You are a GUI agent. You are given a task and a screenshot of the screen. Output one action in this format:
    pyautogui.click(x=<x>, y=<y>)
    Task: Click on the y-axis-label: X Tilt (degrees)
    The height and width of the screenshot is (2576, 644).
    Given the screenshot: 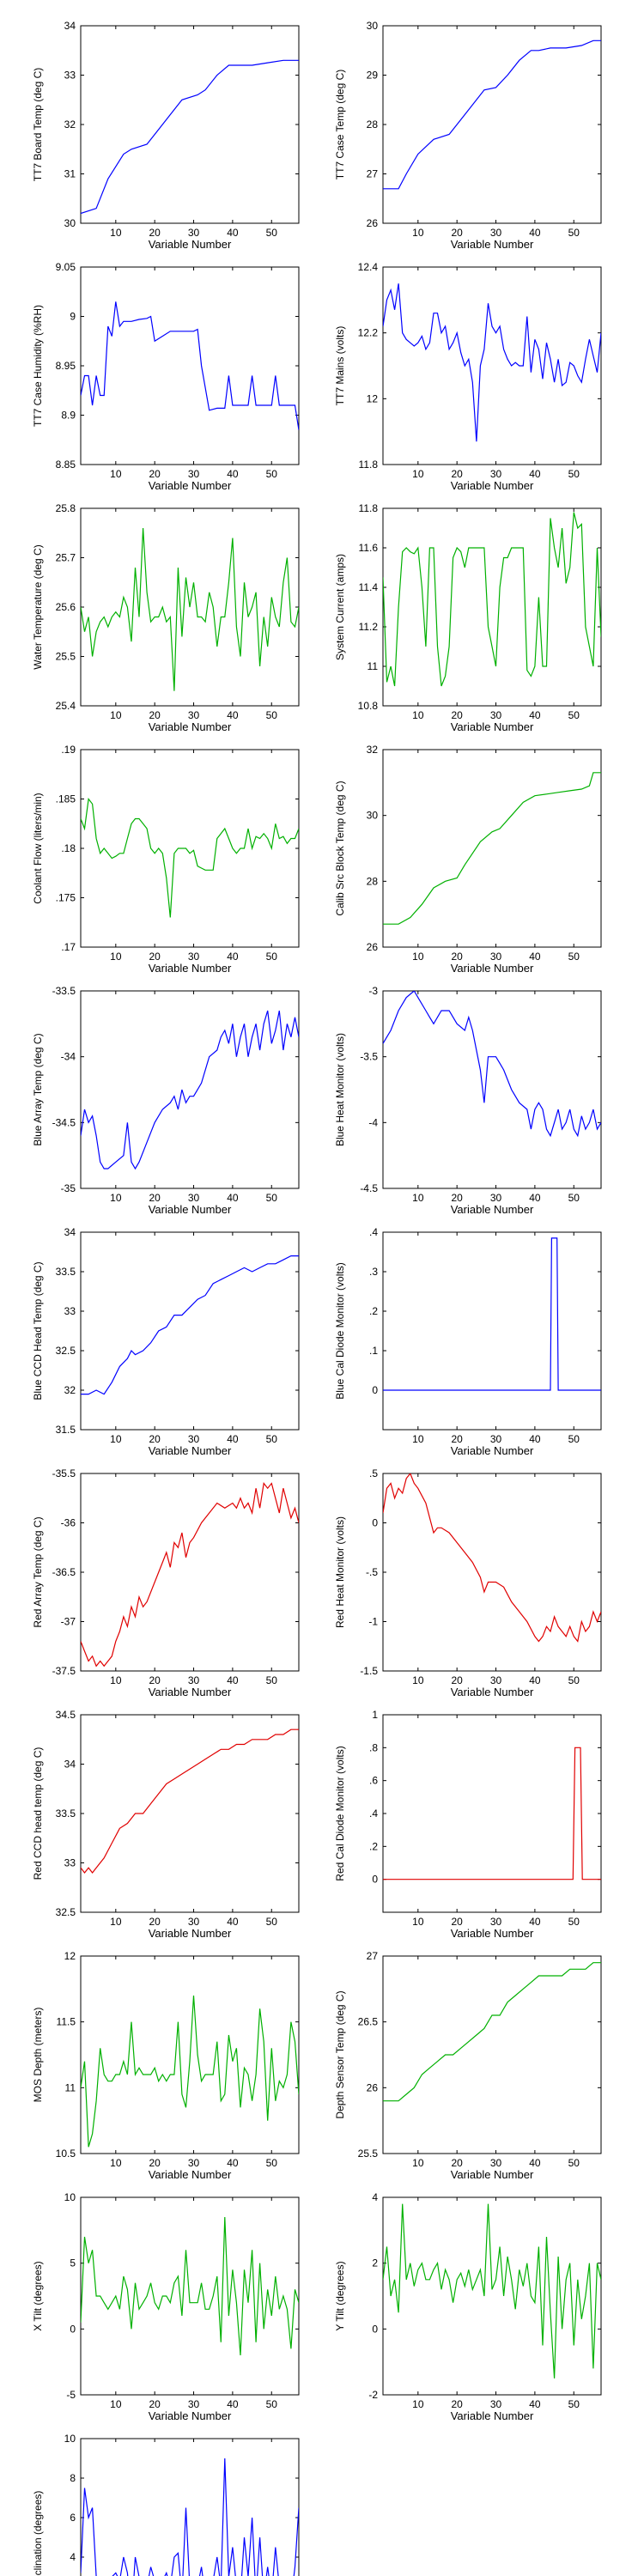 What is the action you would take?
    pyautogui.click(x=38, y=2295)
    